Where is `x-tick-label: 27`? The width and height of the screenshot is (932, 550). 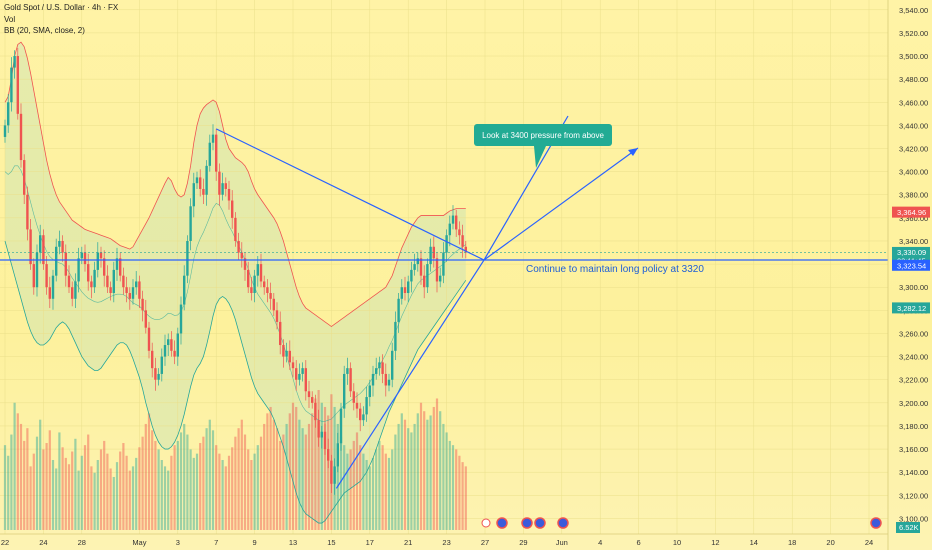
x-tick-label: 27 is located at coordinates (485, 542).